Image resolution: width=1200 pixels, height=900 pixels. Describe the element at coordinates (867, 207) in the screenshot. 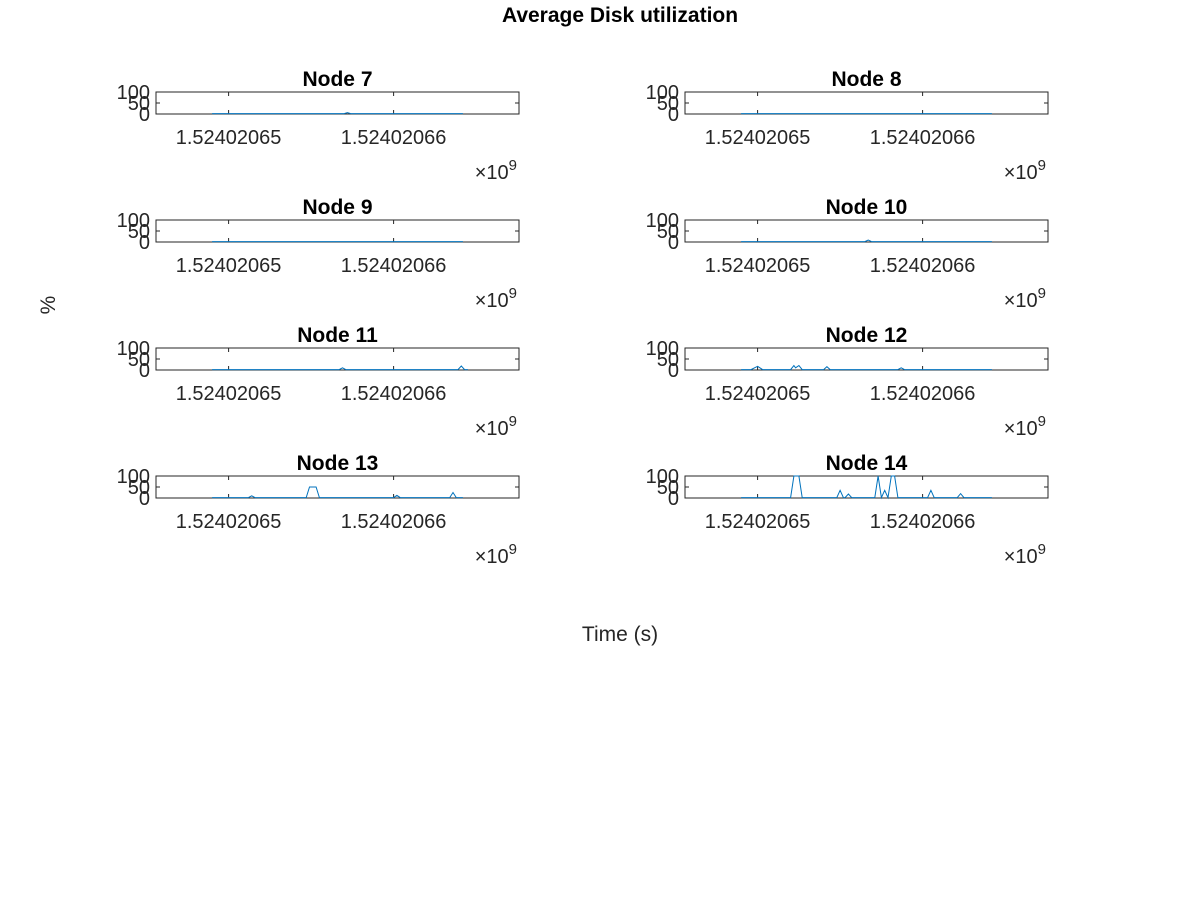

I see `subplot-title: Node 10` at that location.